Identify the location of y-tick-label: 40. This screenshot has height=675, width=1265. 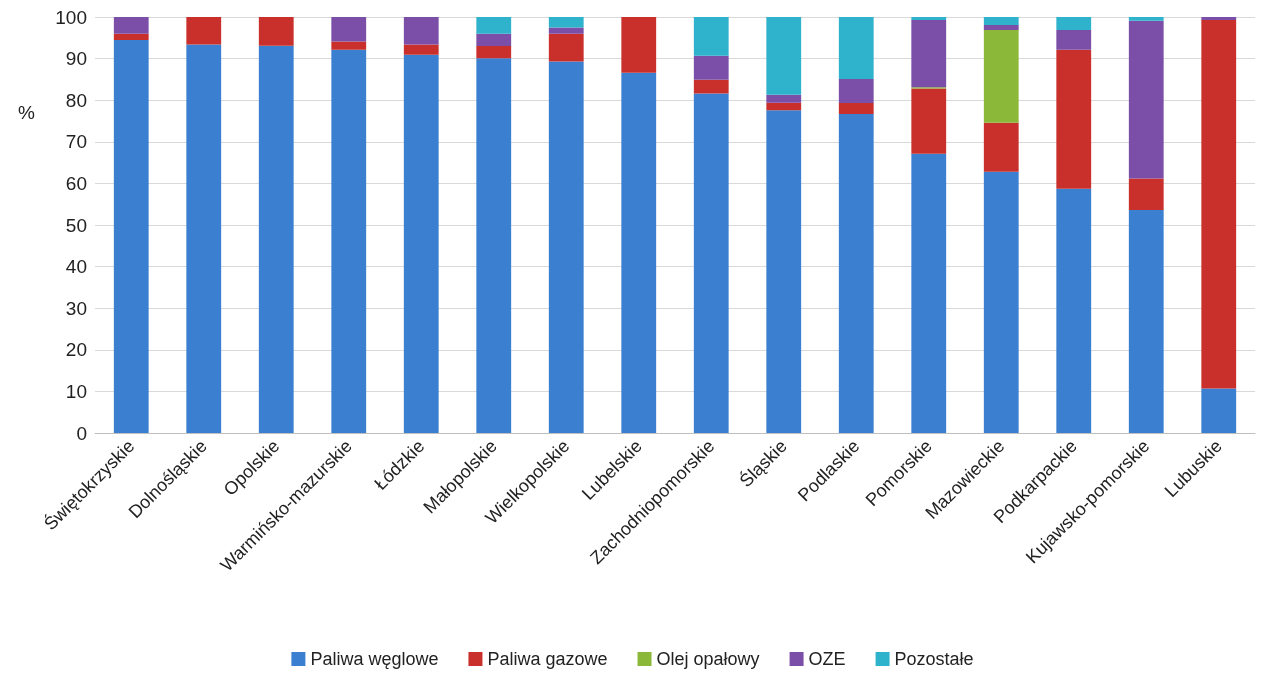
(76, 267).